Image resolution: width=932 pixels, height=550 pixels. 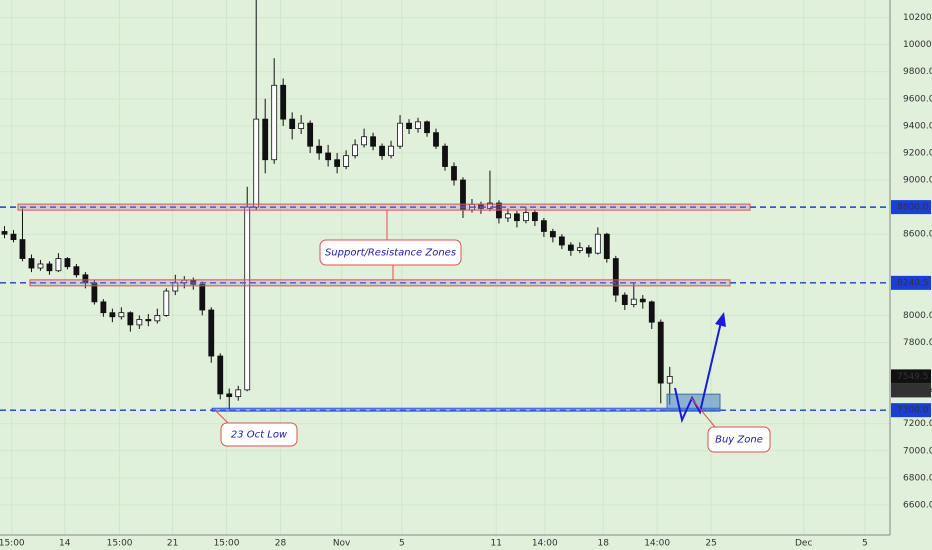 What do you see at coordinates (917, 72) in the screenshot?
I see `y-tick-label: 9800.0` at bounding box center [917, 72].